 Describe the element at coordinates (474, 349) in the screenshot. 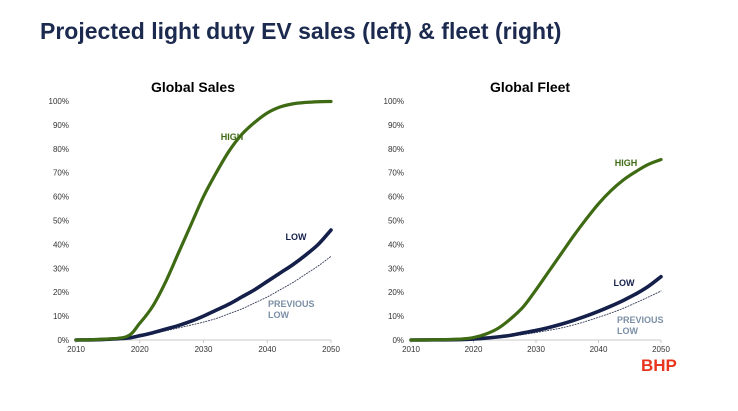

I see `fleet-x-tick-label: 2020` at that location.